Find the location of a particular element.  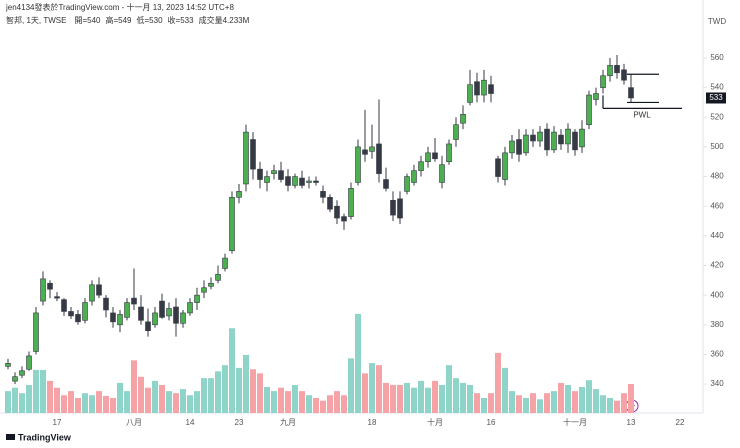

y-tick-label: 520 is located at coordinates (717, 116).